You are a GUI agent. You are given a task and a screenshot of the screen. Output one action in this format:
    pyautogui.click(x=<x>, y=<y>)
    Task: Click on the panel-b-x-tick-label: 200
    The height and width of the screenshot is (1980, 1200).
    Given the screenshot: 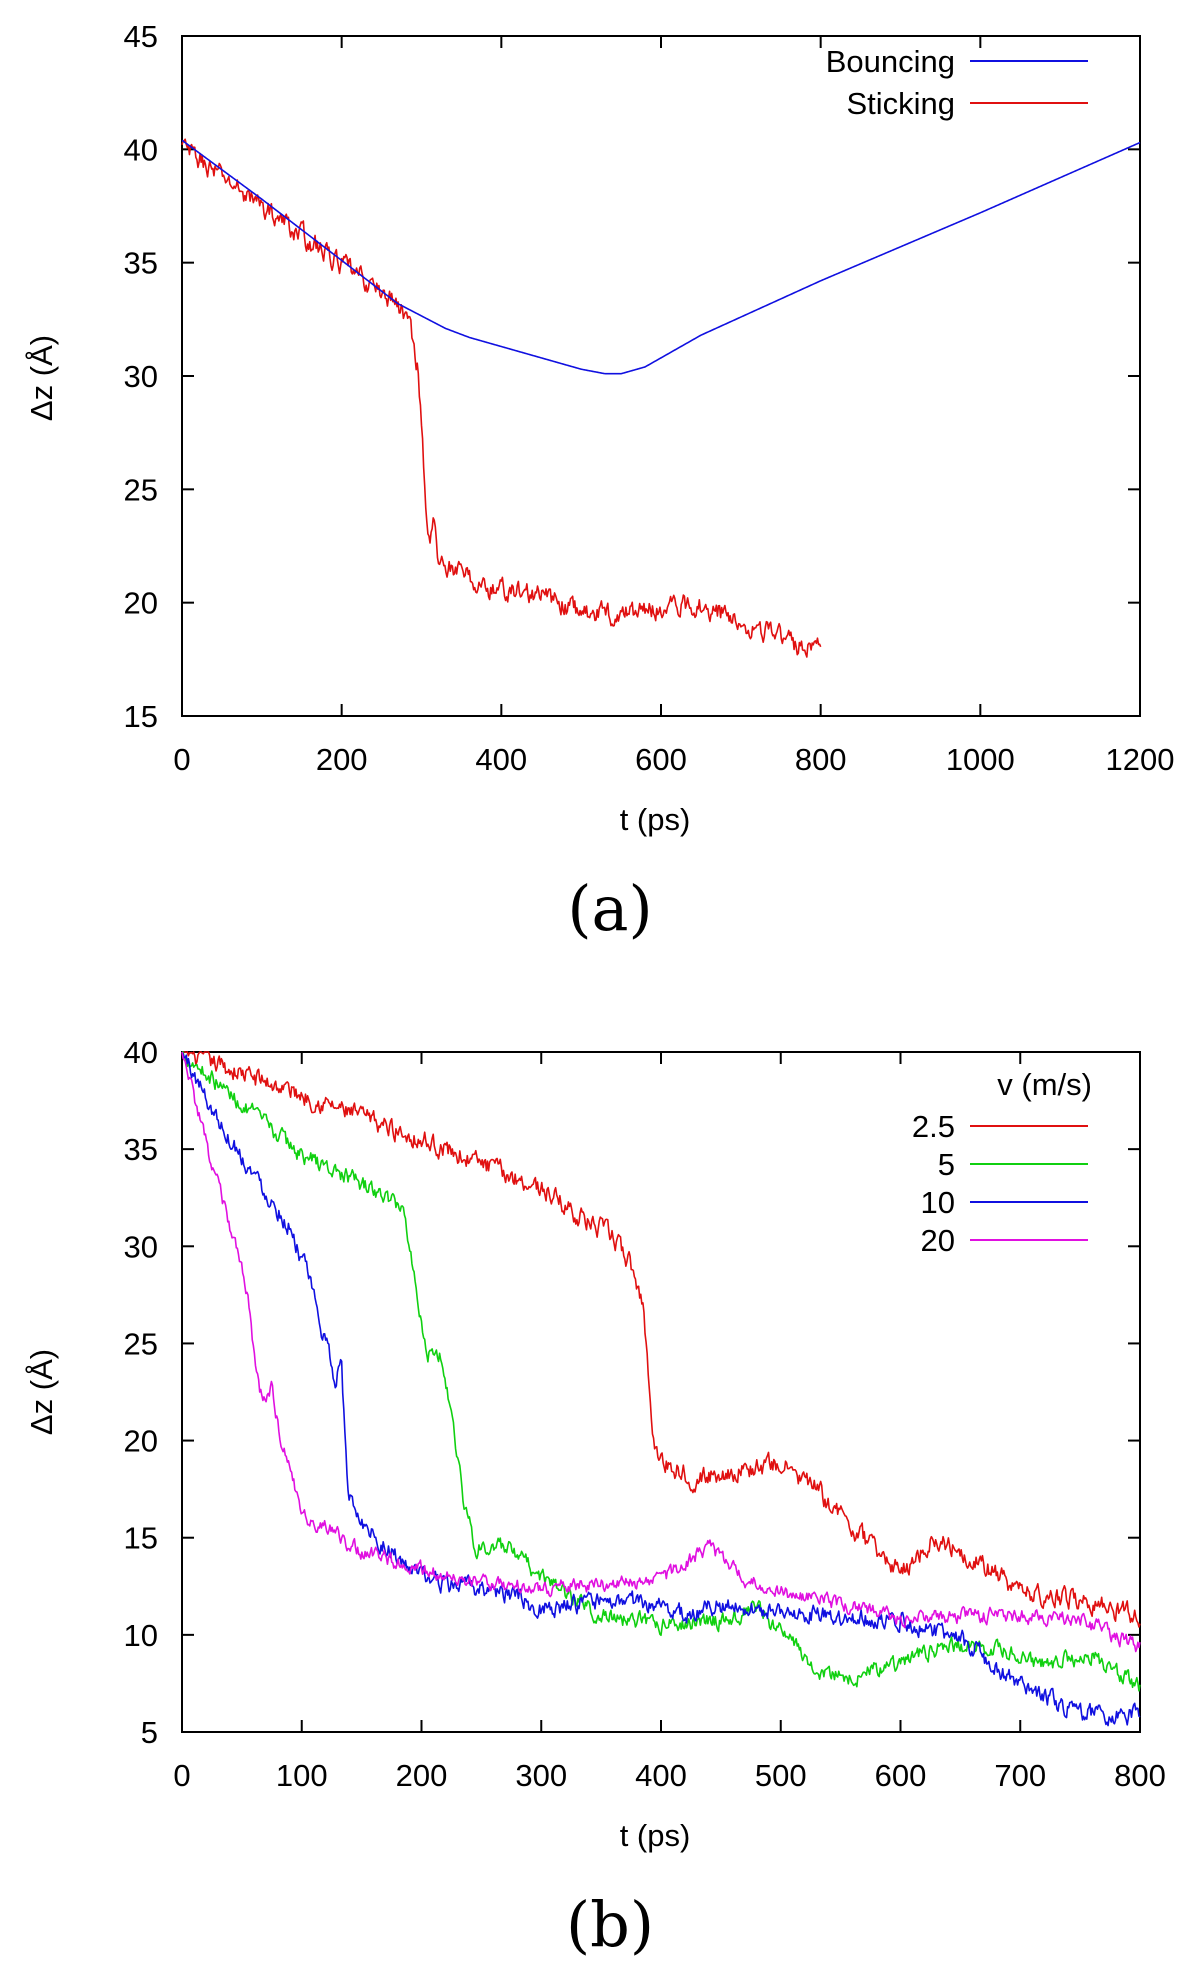 What is the action you would take?
    pyautogui.click(x=422, y=1775)
    